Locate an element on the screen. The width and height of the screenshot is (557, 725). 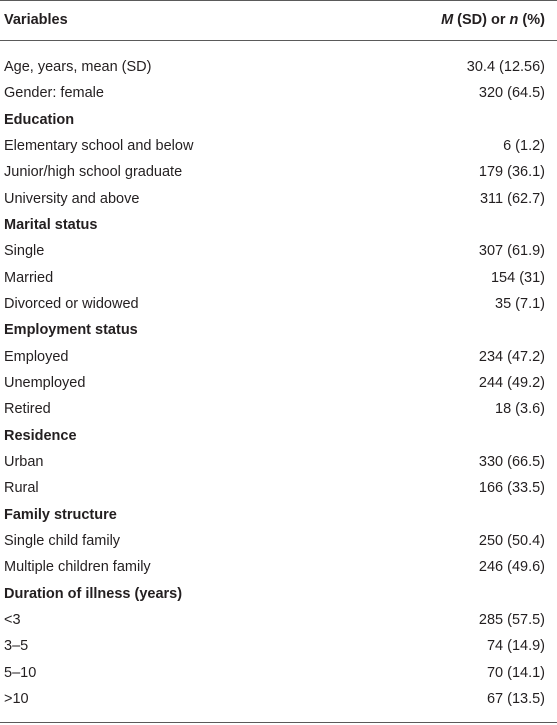
row-label: Single is located at coordinates (24, 251).